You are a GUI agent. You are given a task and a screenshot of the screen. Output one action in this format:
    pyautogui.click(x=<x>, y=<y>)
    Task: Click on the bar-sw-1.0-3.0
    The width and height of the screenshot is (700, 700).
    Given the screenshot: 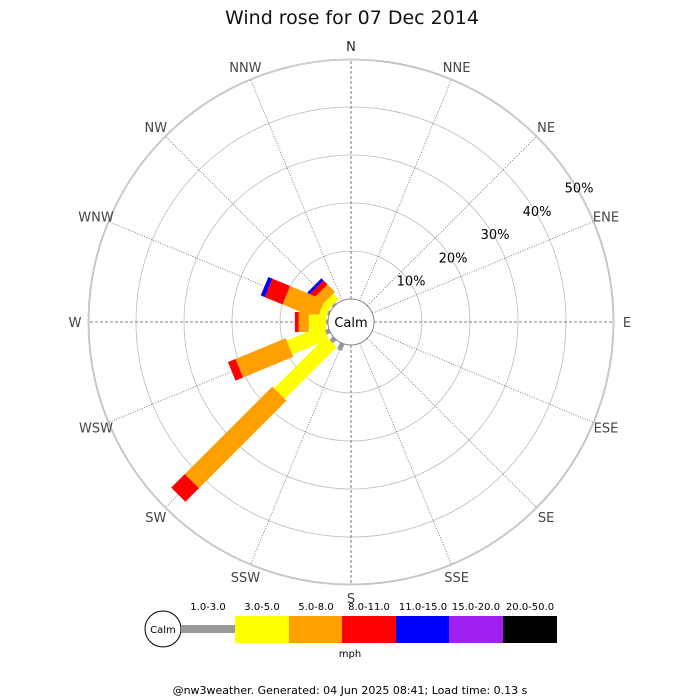 What is the action you would take?
    pyautogui.click(x=333, y=340)
    